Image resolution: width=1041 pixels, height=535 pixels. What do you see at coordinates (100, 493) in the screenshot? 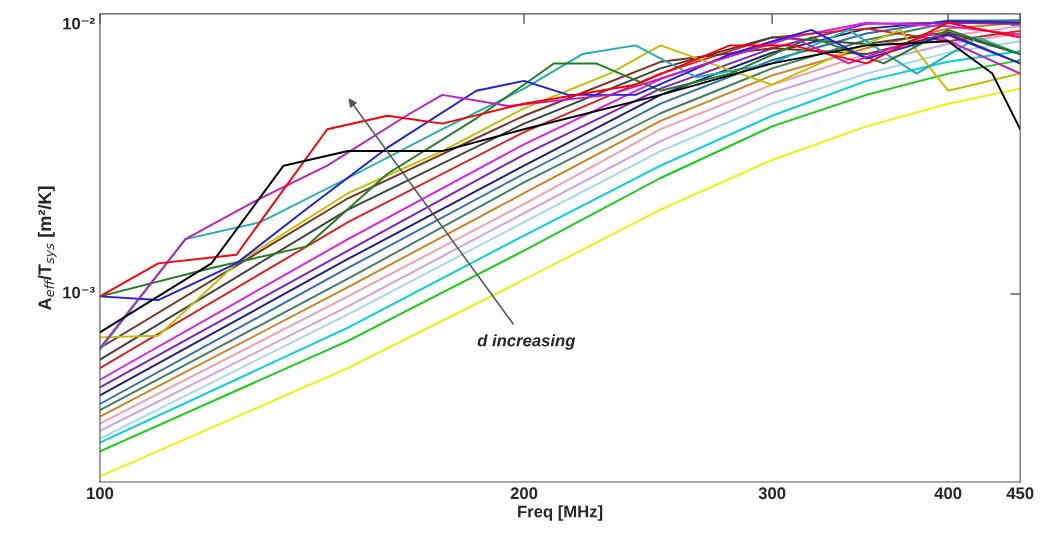
I see `x-tick-label: 100` at bounding box center [100, 493].